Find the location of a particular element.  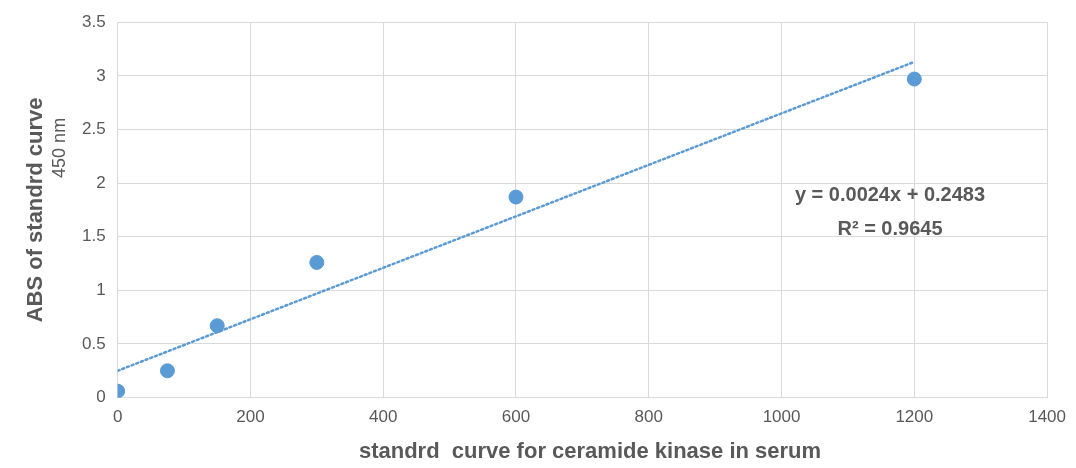

y-tick-label: 2.5 is located at coordinates (93, 129).